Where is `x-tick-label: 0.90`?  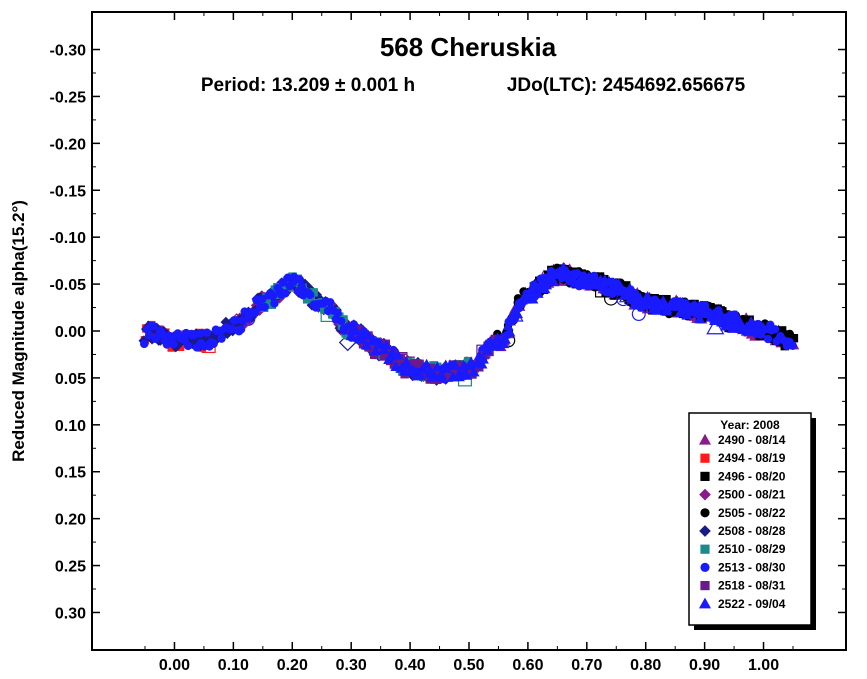 x-tick-label: 0.90 is located at coordinates (704, 665).